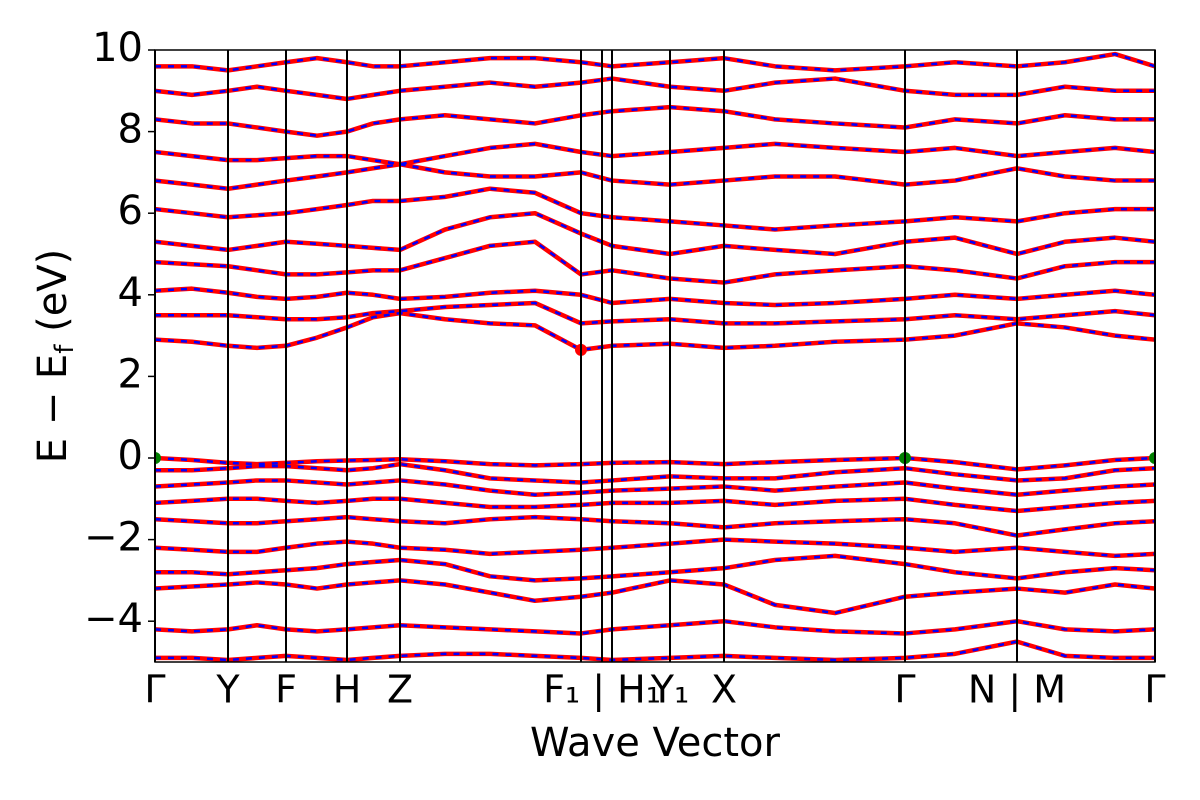  I want to click on x-tick-label: Y, so click(227, 690).